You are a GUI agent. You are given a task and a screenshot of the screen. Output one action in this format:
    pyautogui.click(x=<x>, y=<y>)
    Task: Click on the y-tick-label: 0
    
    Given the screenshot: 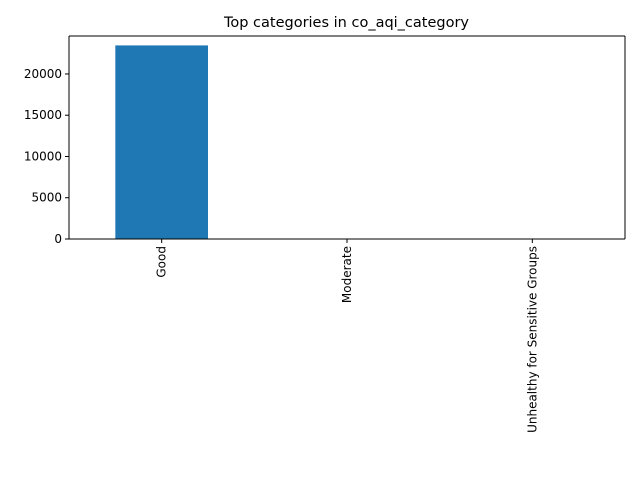 What is the action you would take?
    pyautogui.click(x=58, y=239)
    